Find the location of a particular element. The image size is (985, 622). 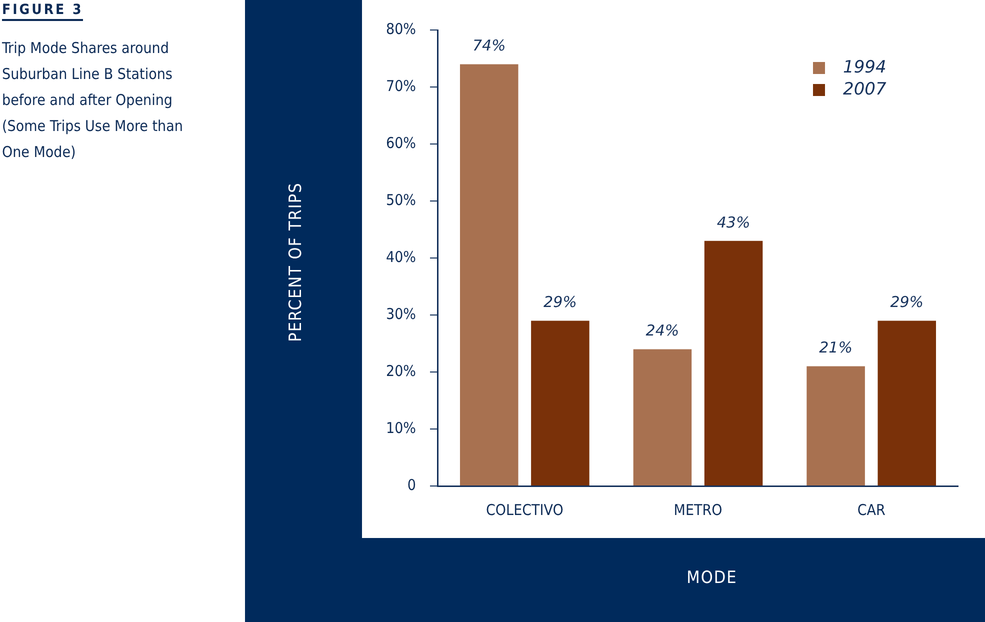

y-tick-label: 20% is located at coordinates (401, 371).